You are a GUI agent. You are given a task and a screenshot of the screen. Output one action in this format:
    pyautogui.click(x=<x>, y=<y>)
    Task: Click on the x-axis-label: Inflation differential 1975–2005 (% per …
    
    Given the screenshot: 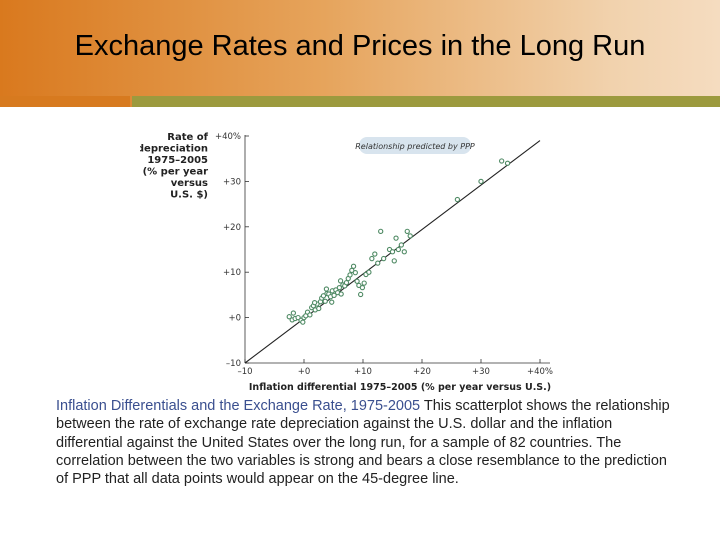 What is the action you would take?
    pyautogui.click(x=400, y=387)
    